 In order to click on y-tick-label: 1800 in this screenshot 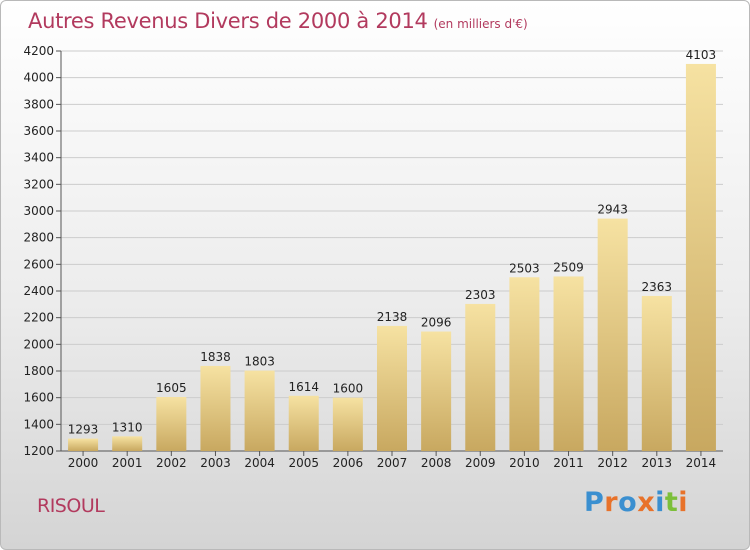, I will do `click(38, 371)`.